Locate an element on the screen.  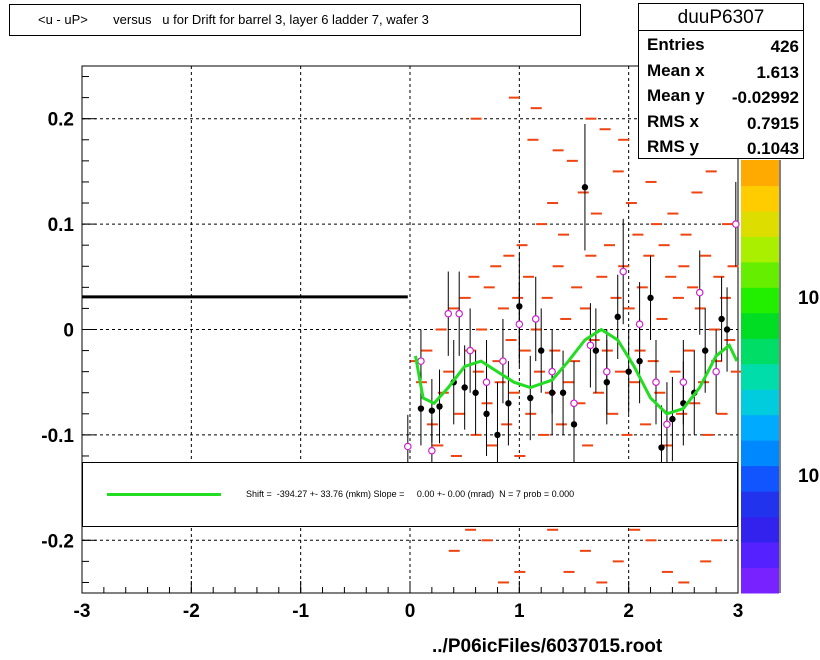
x-tick-label: 1 is located at coordinates (519, 611).